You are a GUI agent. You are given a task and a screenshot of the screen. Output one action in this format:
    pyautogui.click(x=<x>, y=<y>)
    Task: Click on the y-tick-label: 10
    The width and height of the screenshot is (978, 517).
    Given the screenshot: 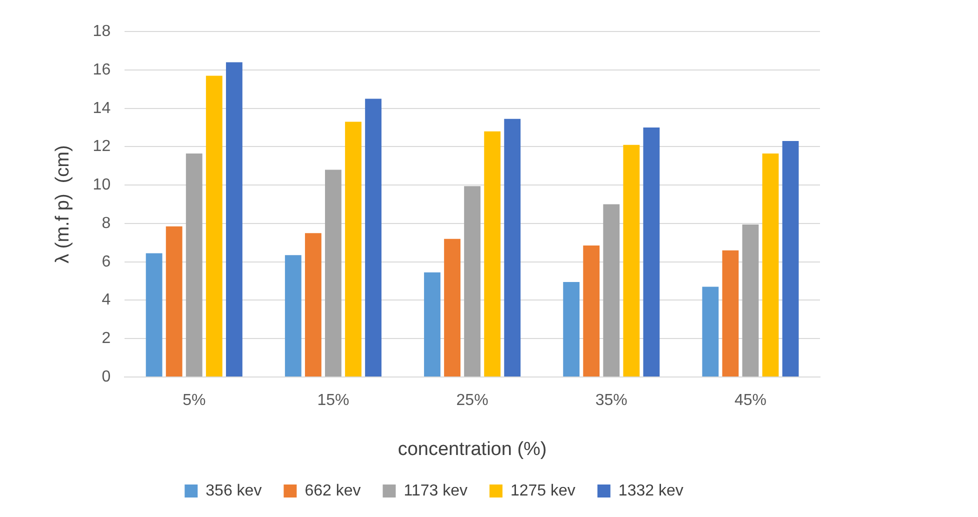 What is the action you would take?
    pyautogui.click(x=101, y=185)
    